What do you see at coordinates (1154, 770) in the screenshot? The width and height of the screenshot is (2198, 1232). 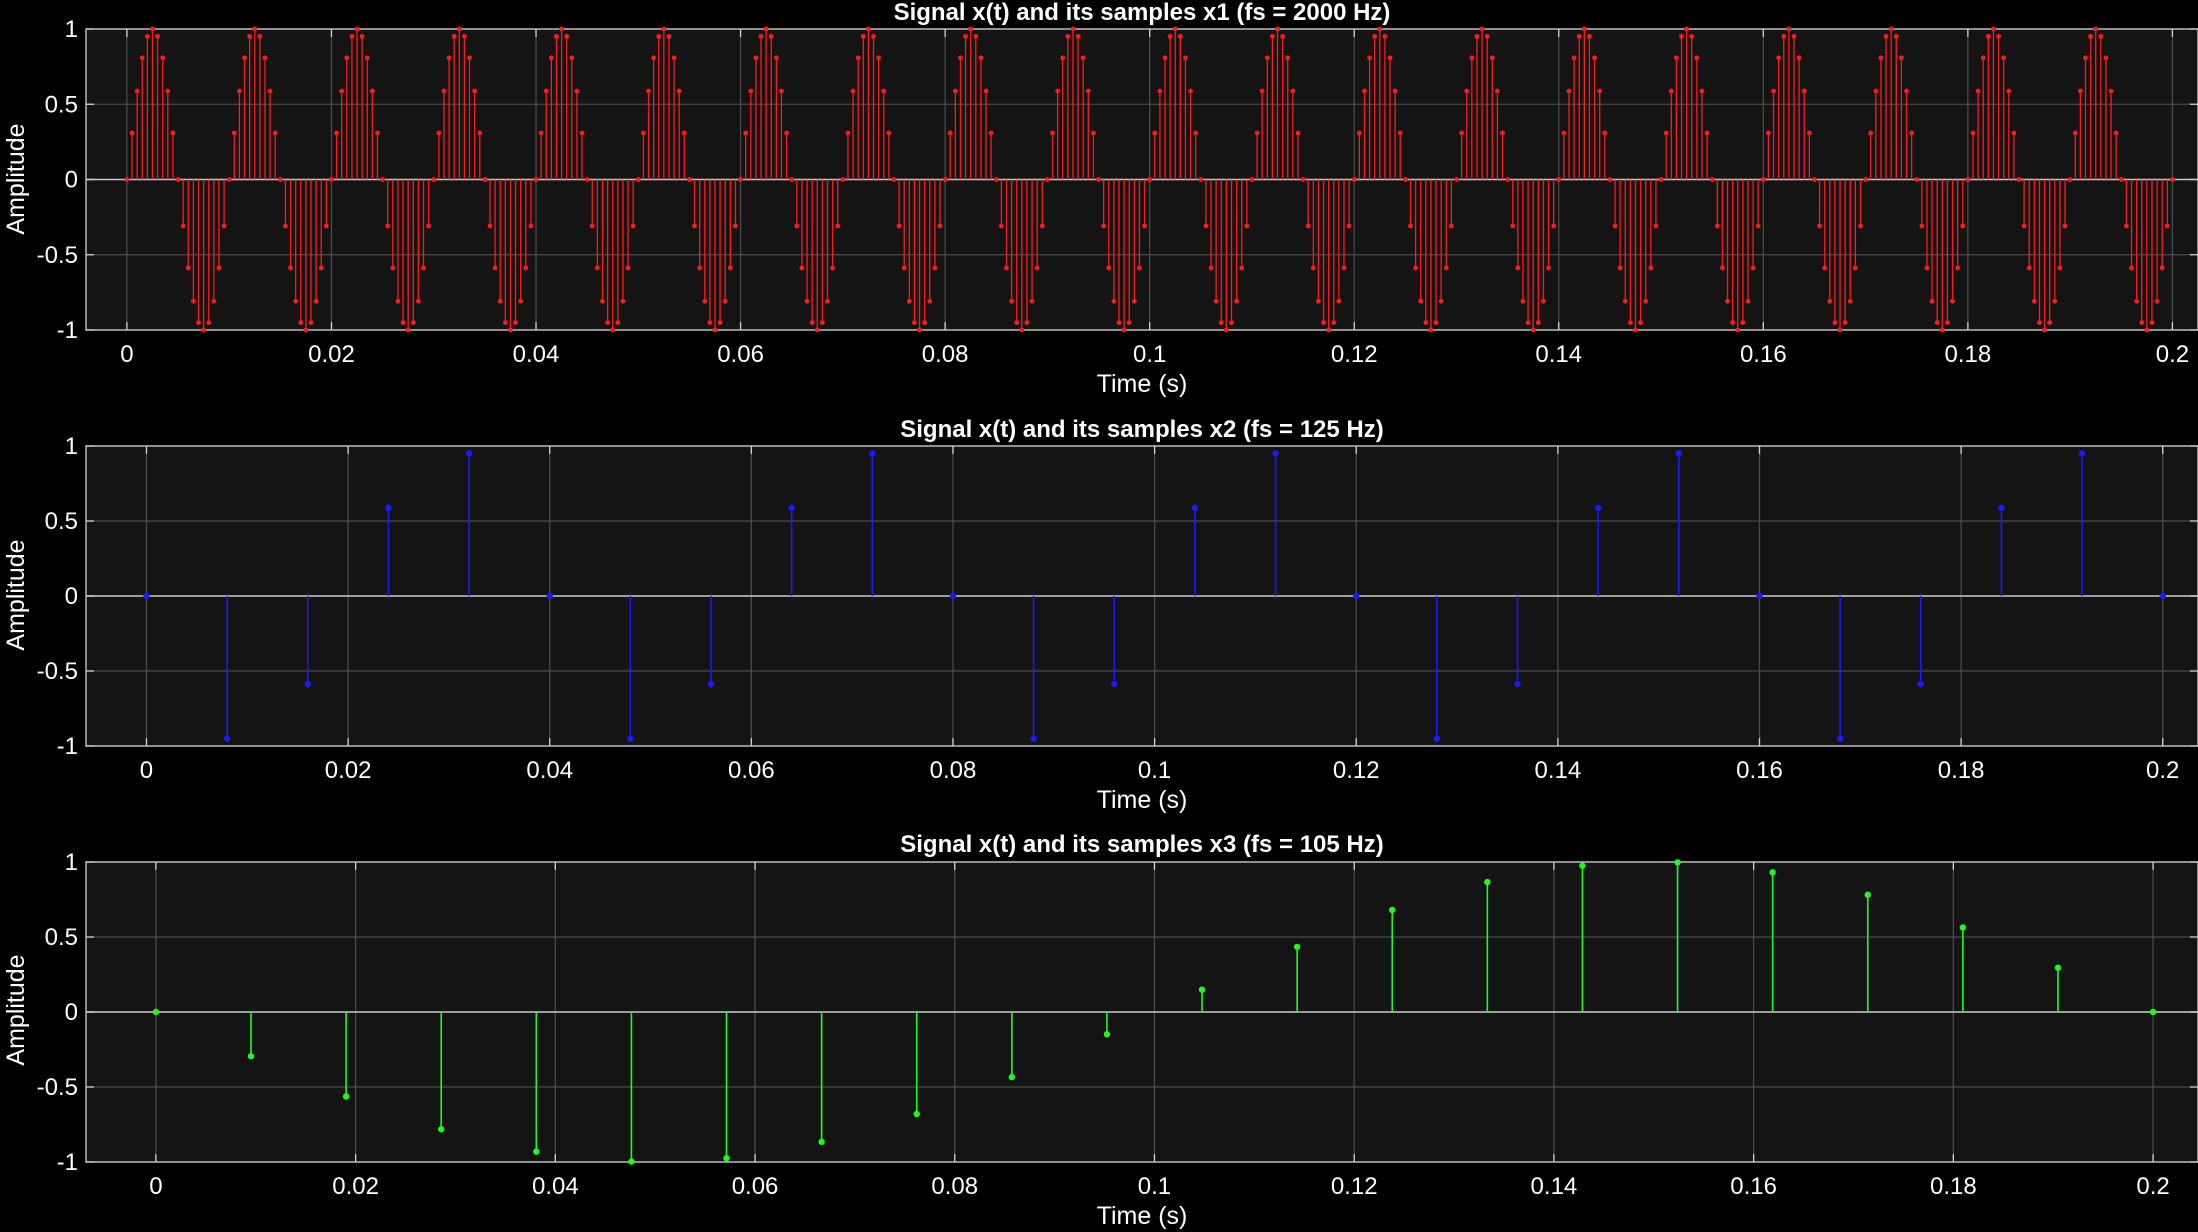 I see `x-tick-label: 0.1` at bounding box center [1154, 770].